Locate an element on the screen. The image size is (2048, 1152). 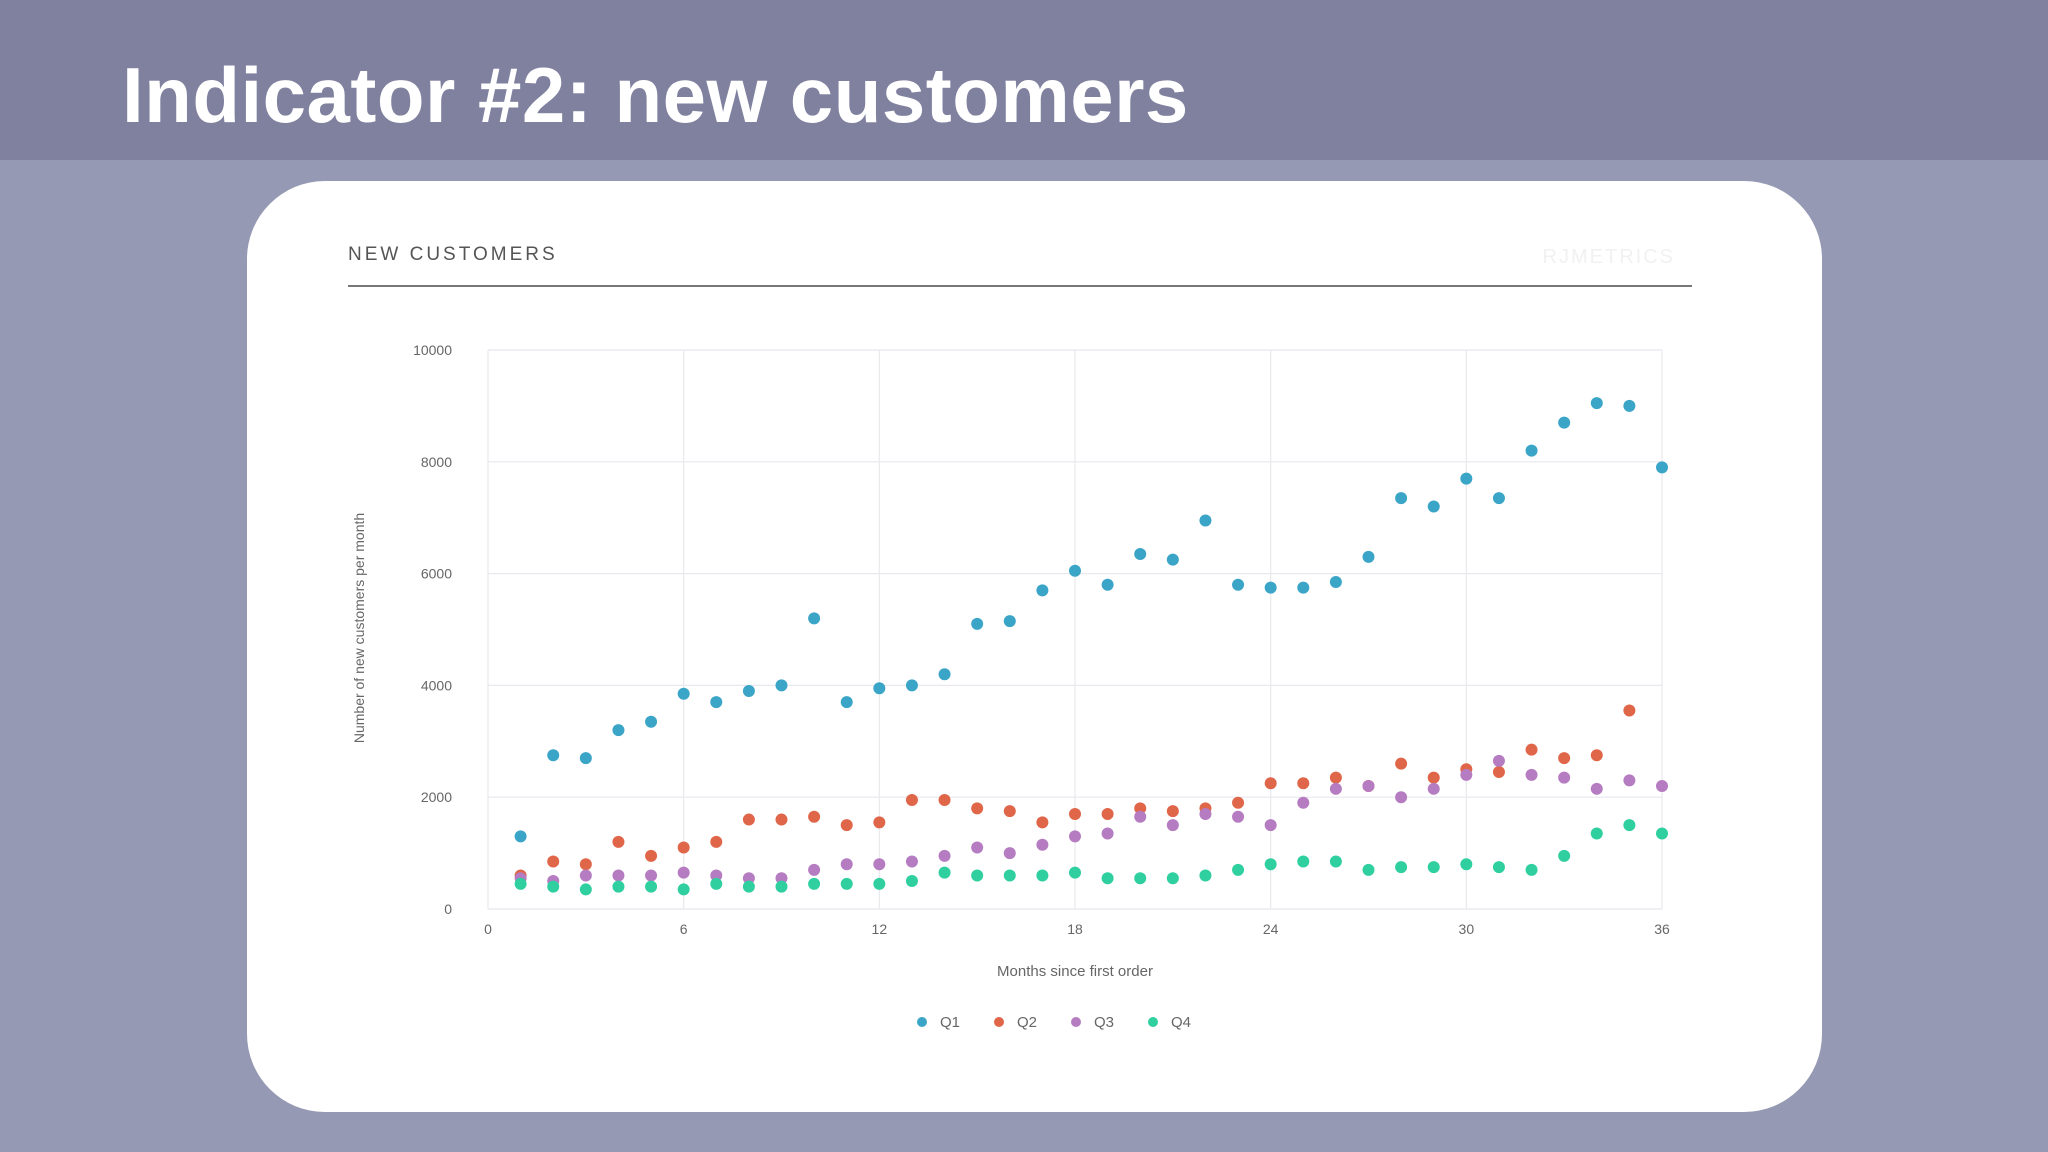
series-Q4 is located at coordinates (1091, 857).